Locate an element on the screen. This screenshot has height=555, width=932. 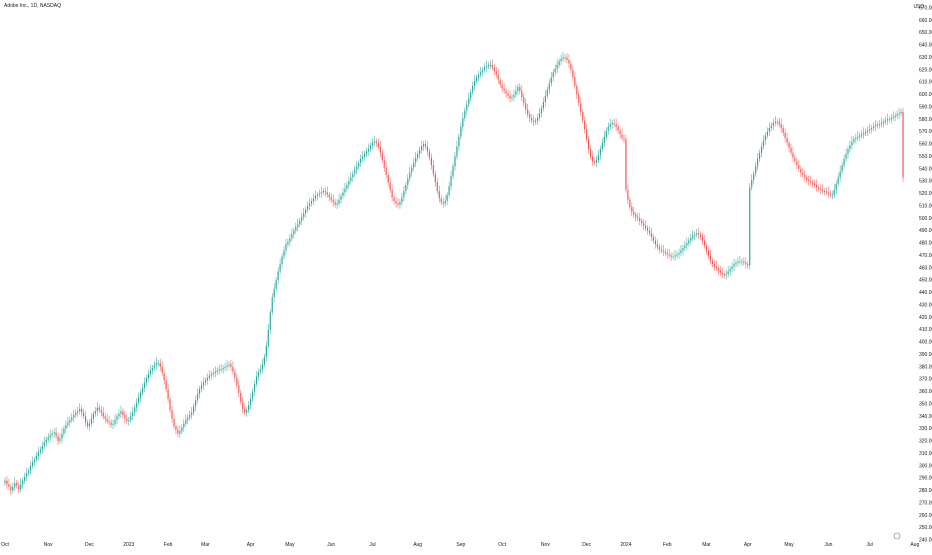
y-tick-label: 240.00 is located at coordinates (925, 541).